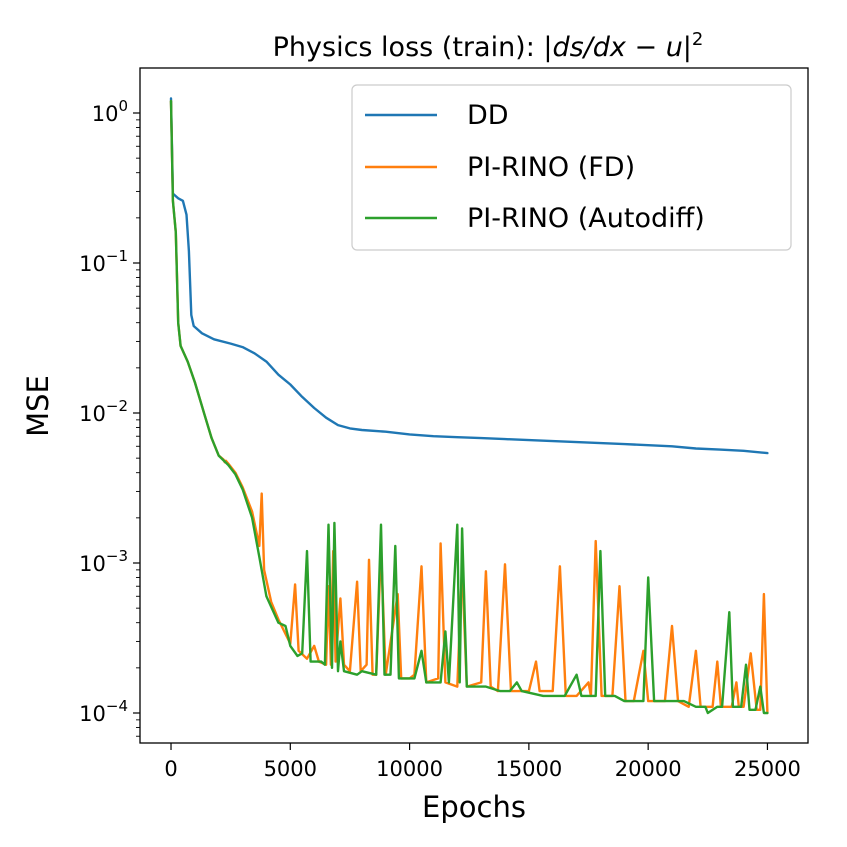 This screenshot has height=847, width=847. What do you see at coordinates (697, 39) in the screenshot?
I see `chart-title-exponent: 2` at bounding box center [697, 39].